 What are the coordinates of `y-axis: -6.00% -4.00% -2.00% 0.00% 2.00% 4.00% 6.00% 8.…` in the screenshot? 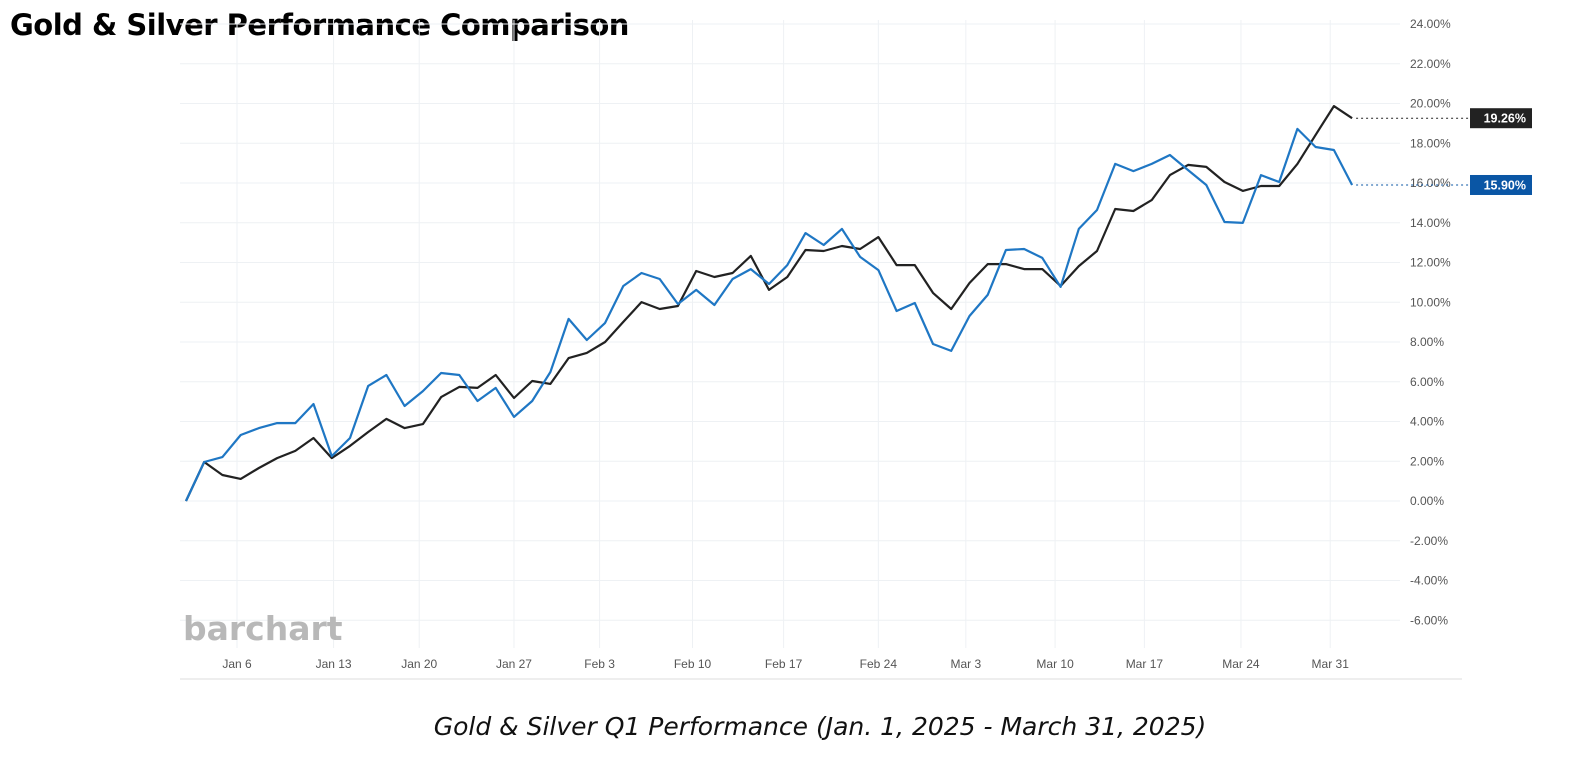 It's located at (1430, 322).